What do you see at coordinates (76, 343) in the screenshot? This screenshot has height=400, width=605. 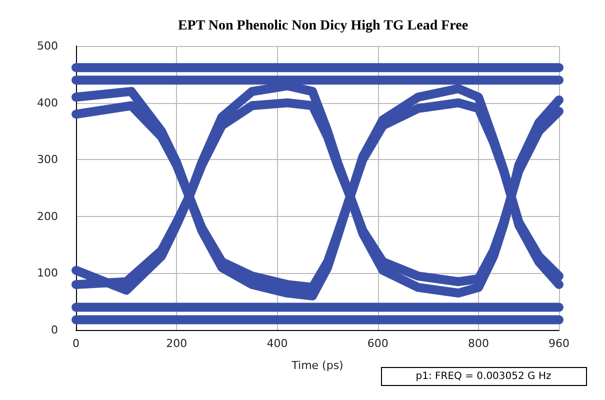 I see `x-tick-label: 0` at bounding box center [76, 343].